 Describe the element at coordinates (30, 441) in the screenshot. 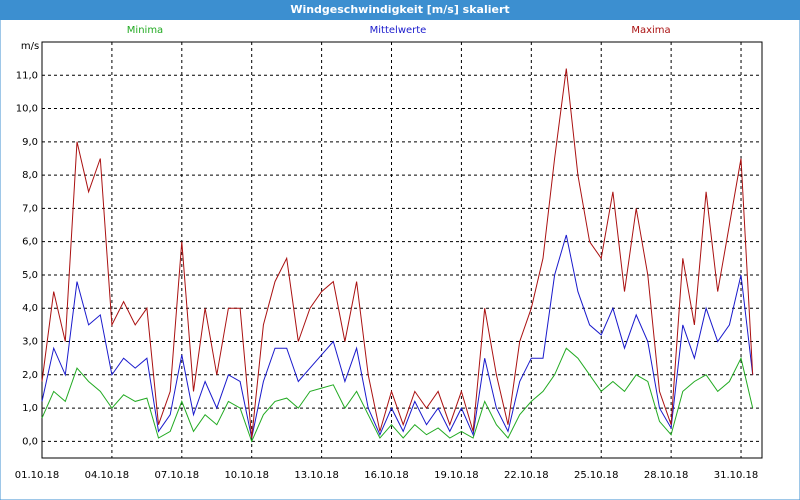

I see `y-tick-label: 0,0` at that location.